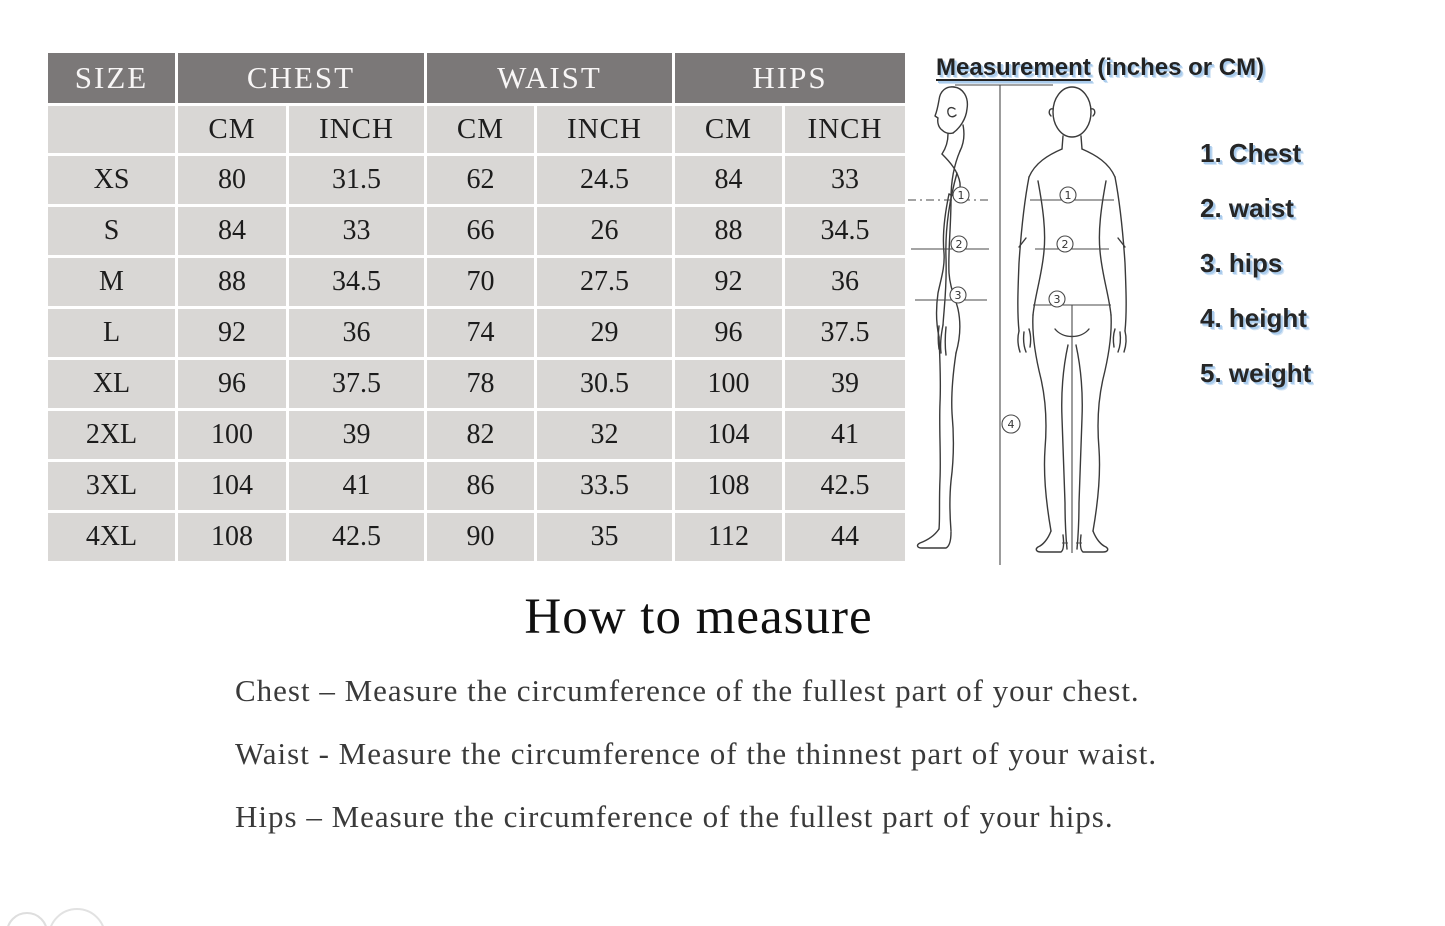 Image resolution: width=1445 pixels, height=926 pixels. I want to click on cell-size: XS, so click(111, 180).